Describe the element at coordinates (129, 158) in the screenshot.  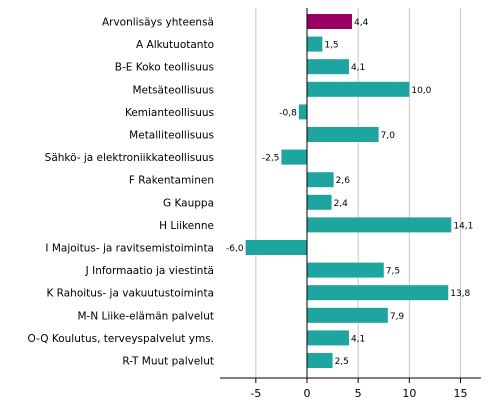
I see `category-label: Sähkö- ja elektroniikkateollisuus` at that location.